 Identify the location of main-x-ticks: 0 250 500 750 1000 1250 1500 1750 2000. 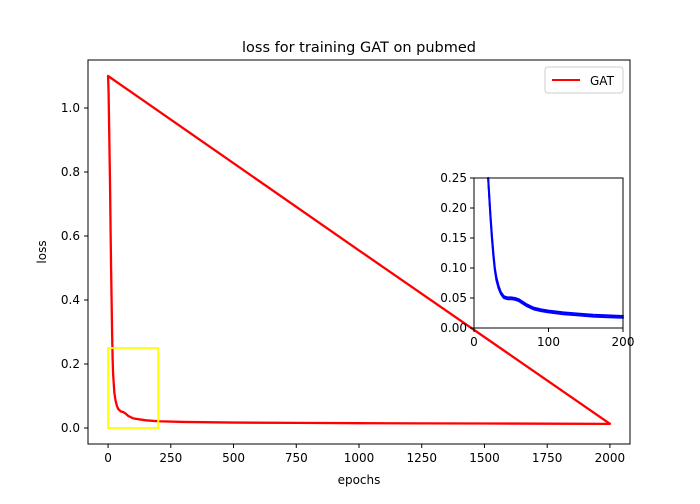
(364, 454).